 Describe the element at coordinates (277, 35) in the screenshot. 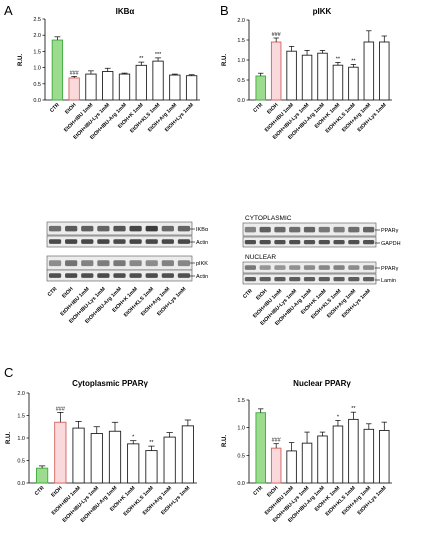

I see `significance-label: ###` at that location.